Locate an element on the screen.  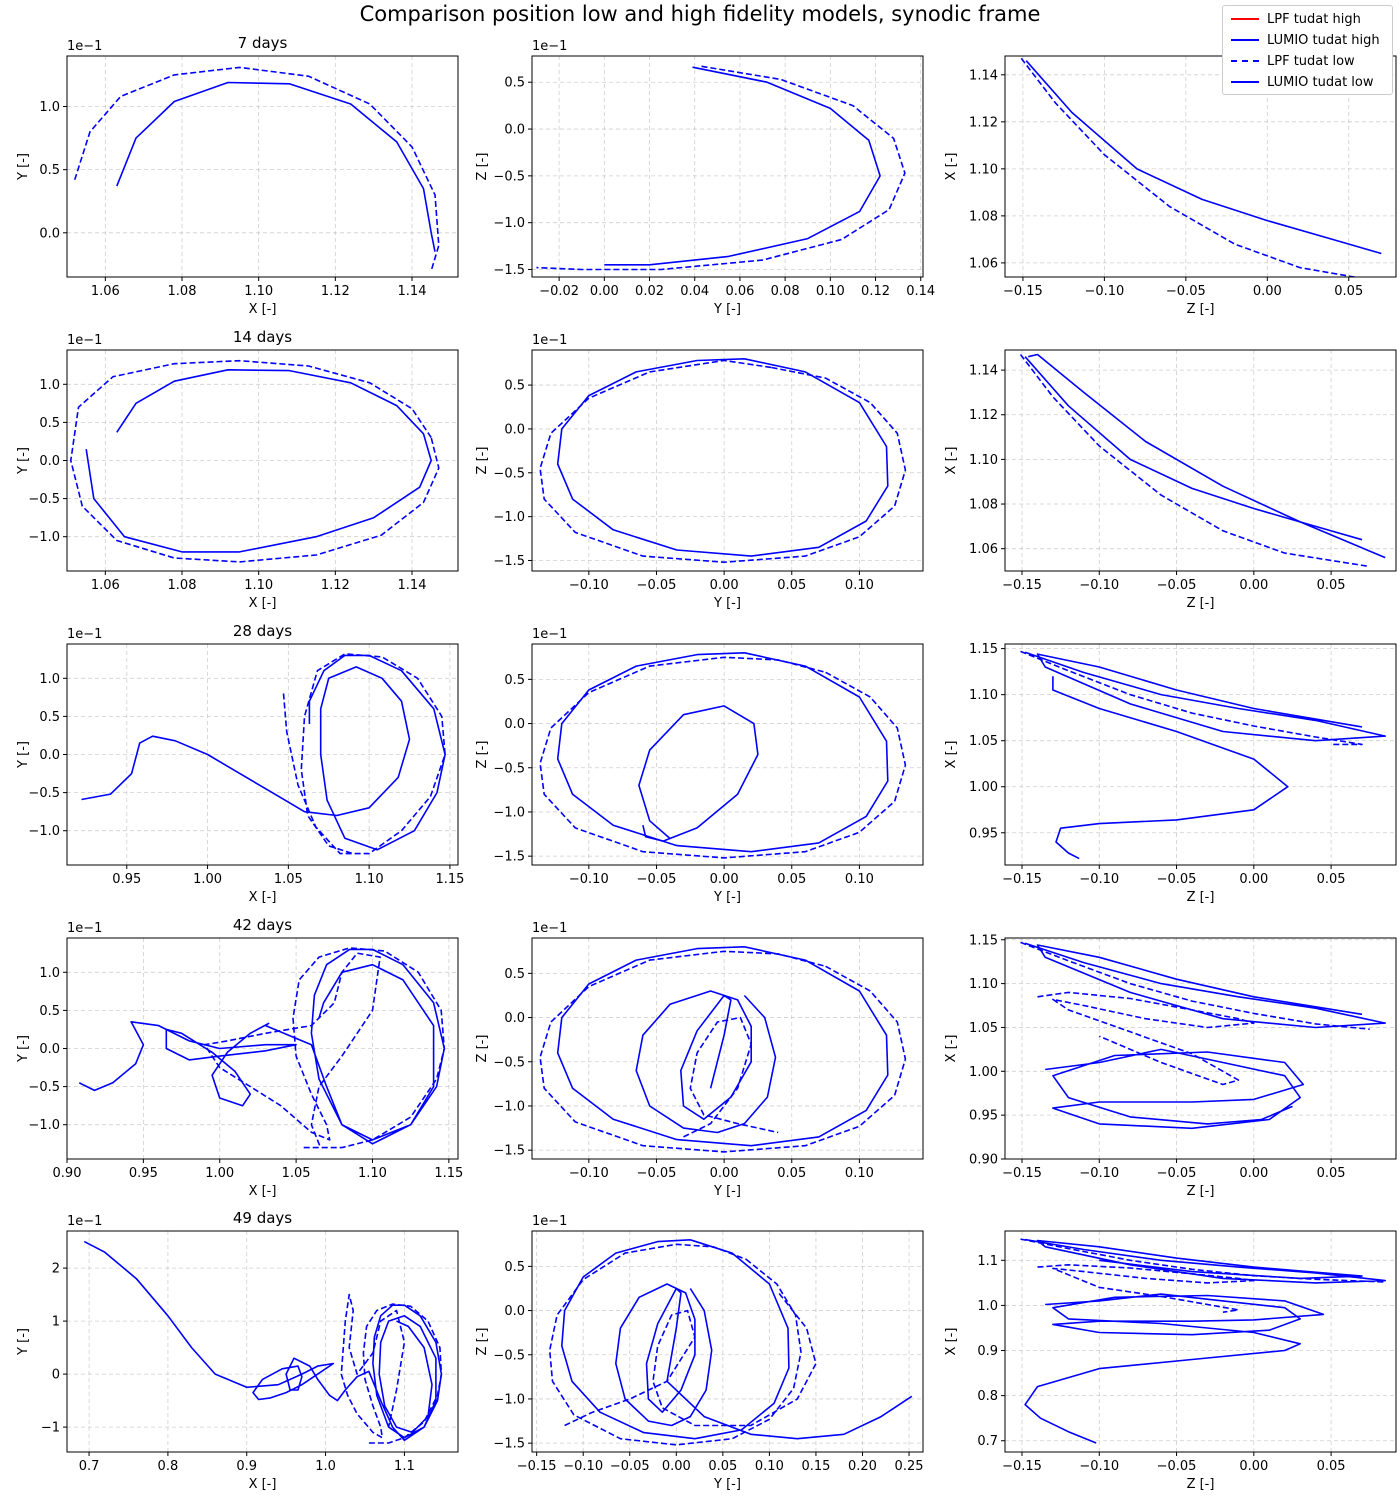
y-tick-label: 1.05 is located at coordinates (983, 1028).